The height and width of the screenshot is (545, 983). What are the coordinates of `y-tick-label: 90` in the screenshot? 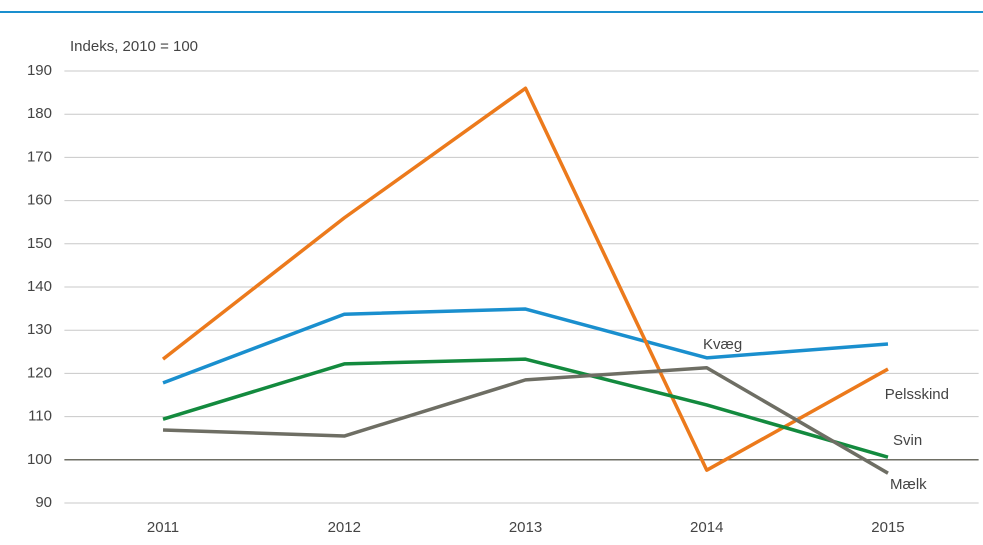 It's located at (43, 502).